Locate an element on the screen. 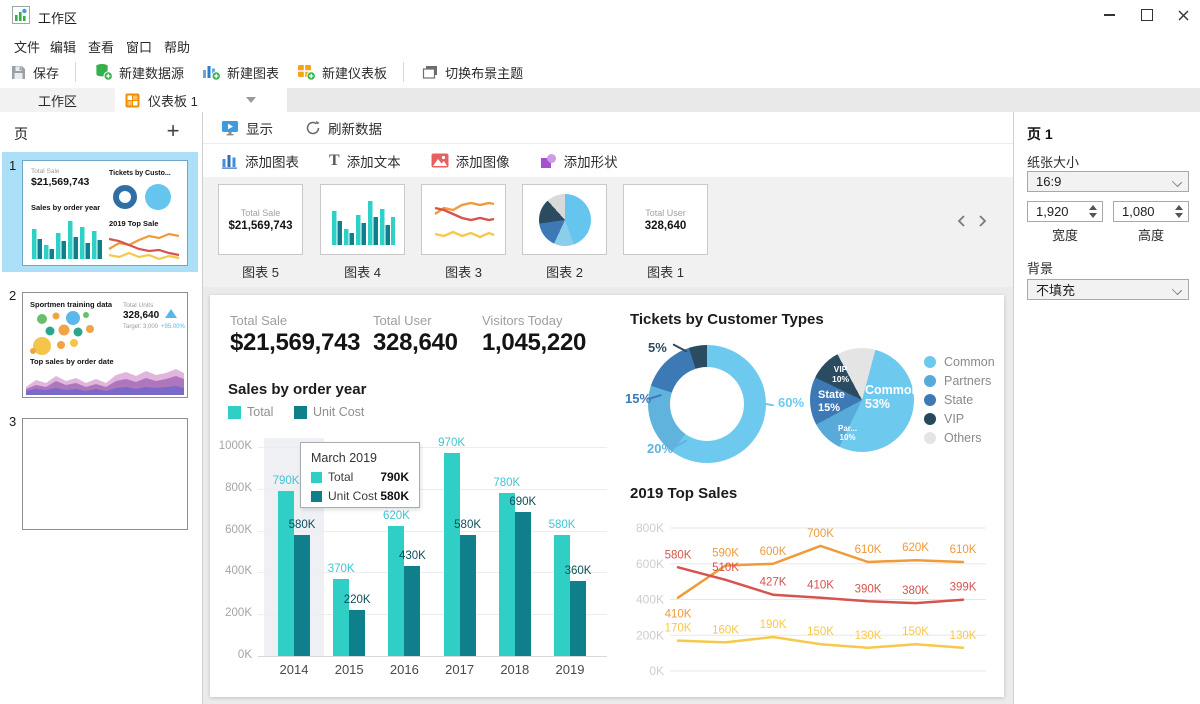 This screenshot has height=704, width=1200. bar-total-2017 is located at coordinates (451, 554).